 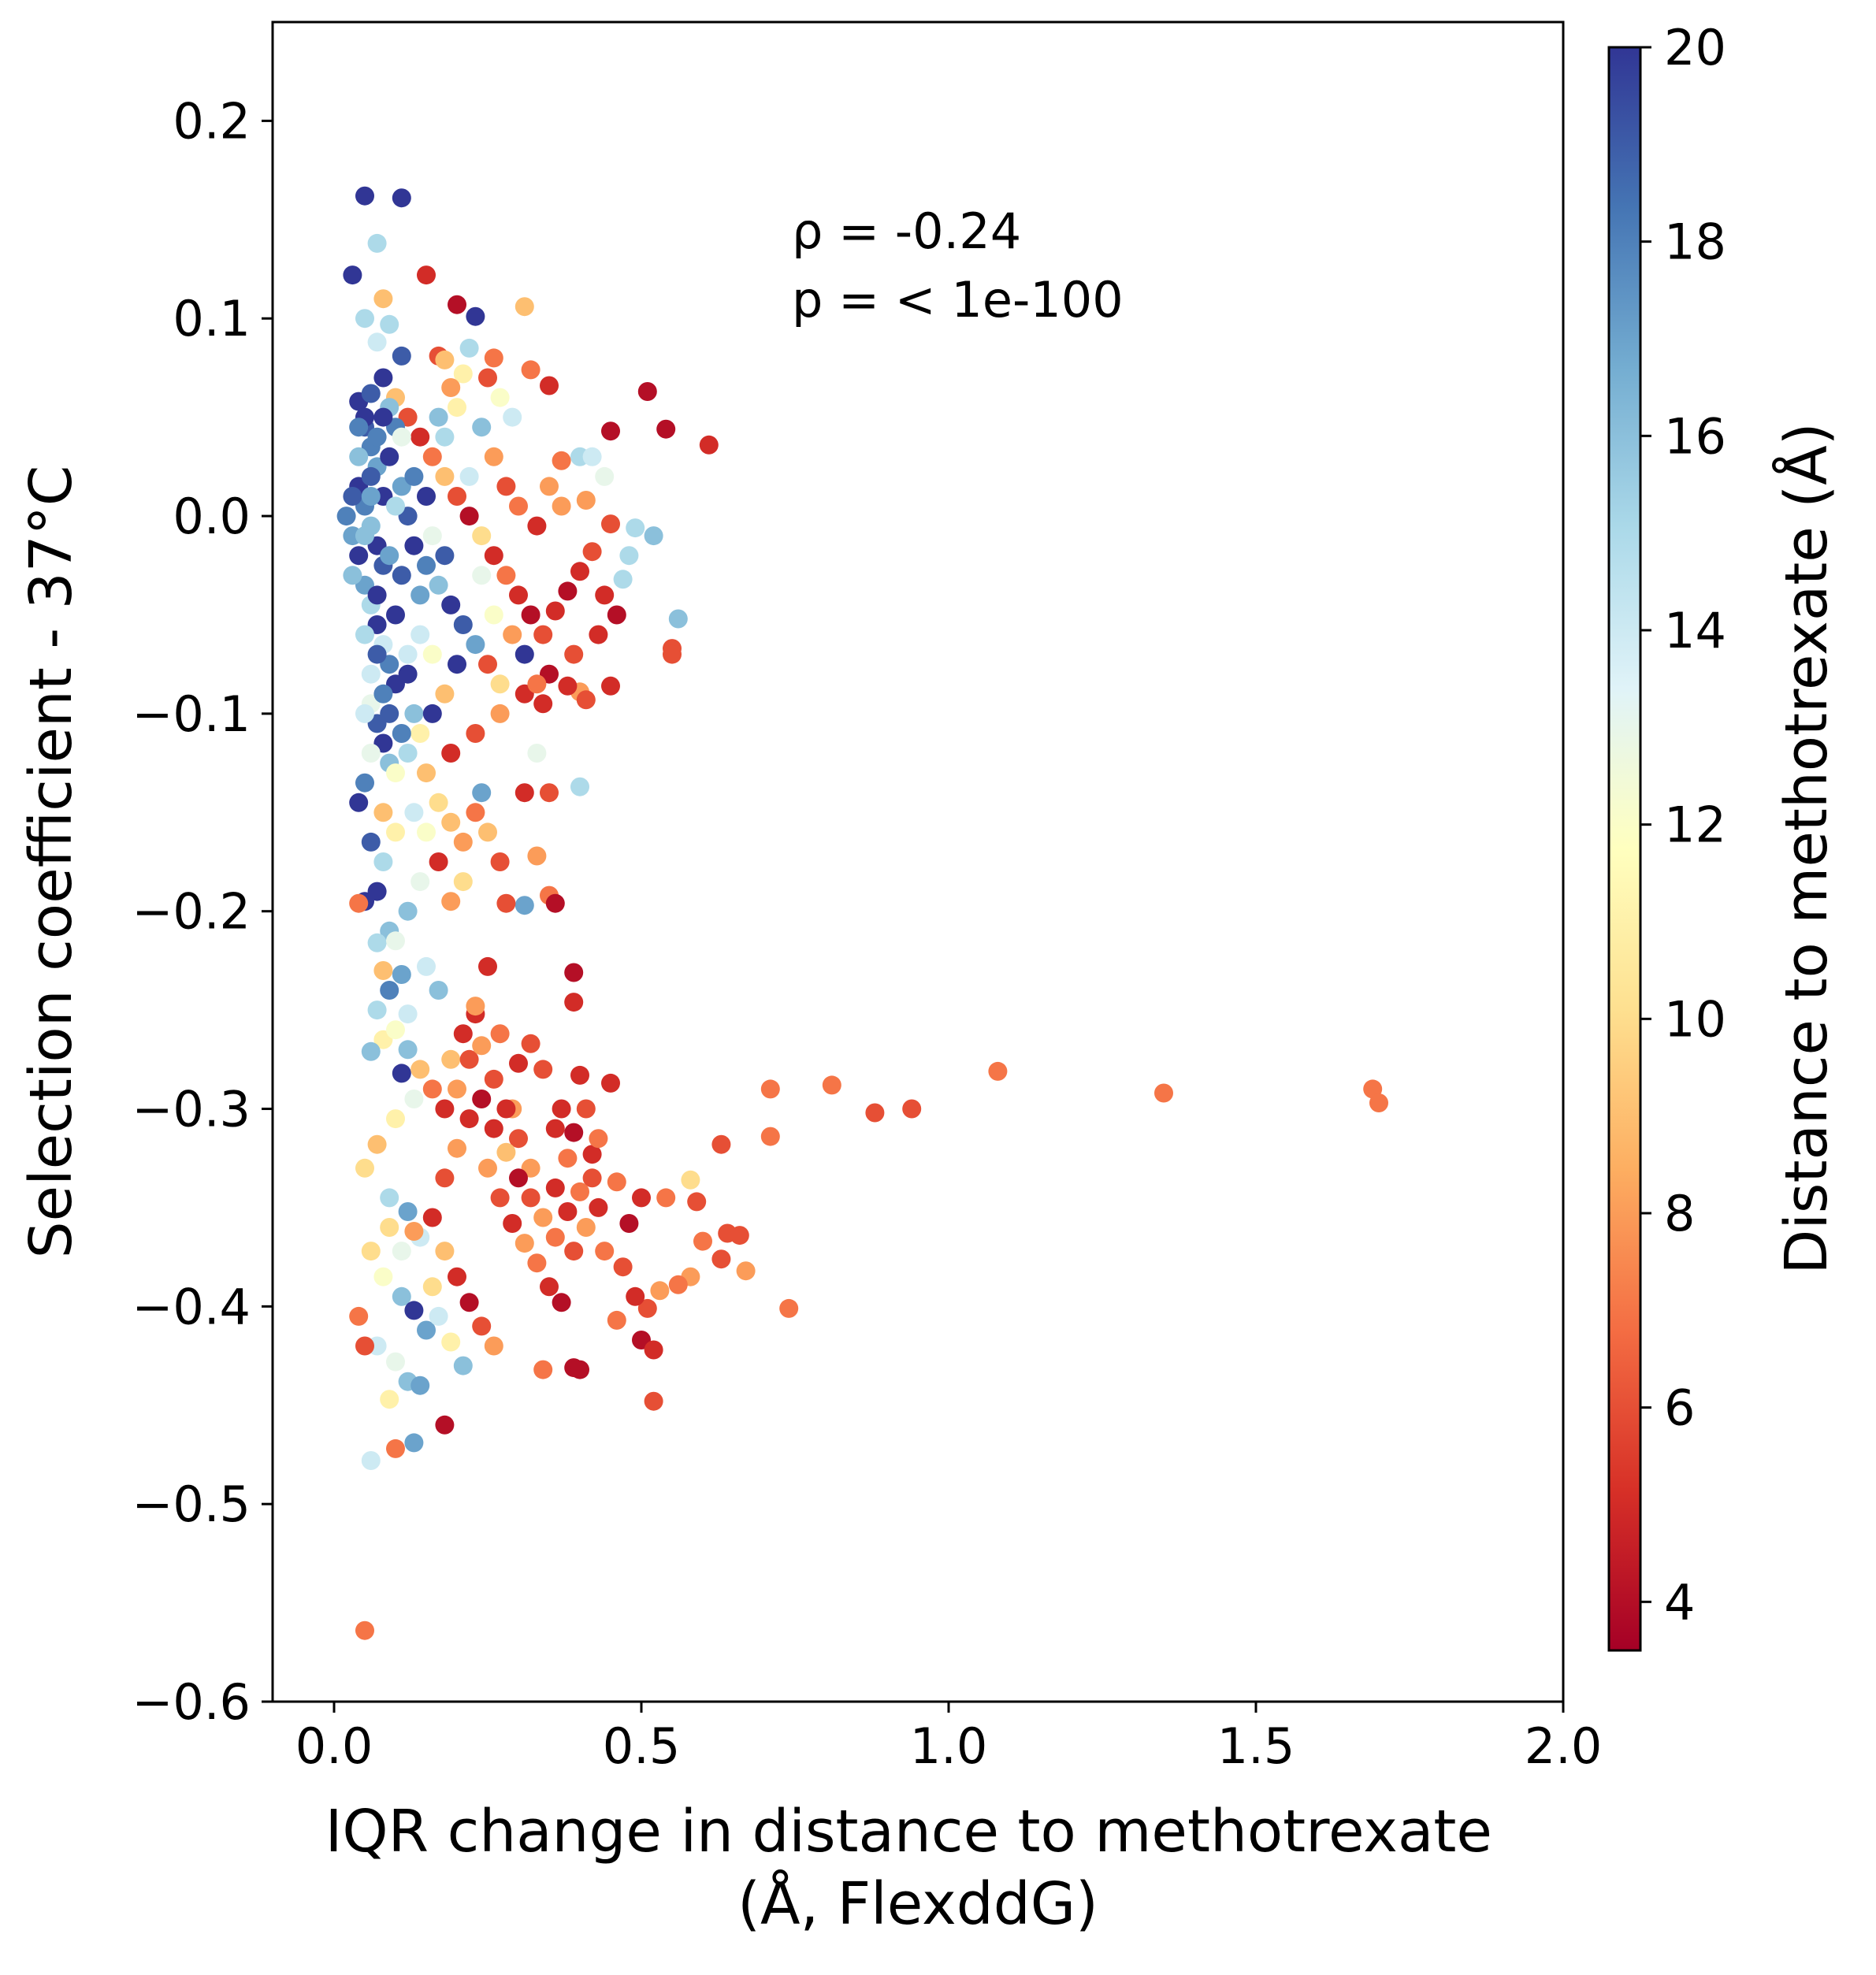 What do you see at coordinates (1679, 1602) in the screenshot?
I see `colorbar-tick-label: 4` at bounding box center [1679, 1602].